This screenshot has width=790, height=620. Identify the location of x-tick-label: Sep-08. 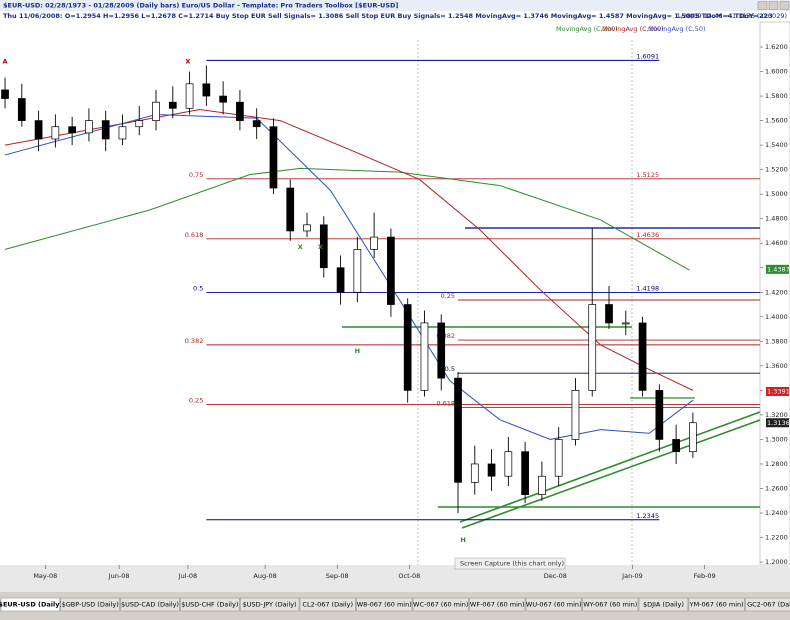
(337, 576).